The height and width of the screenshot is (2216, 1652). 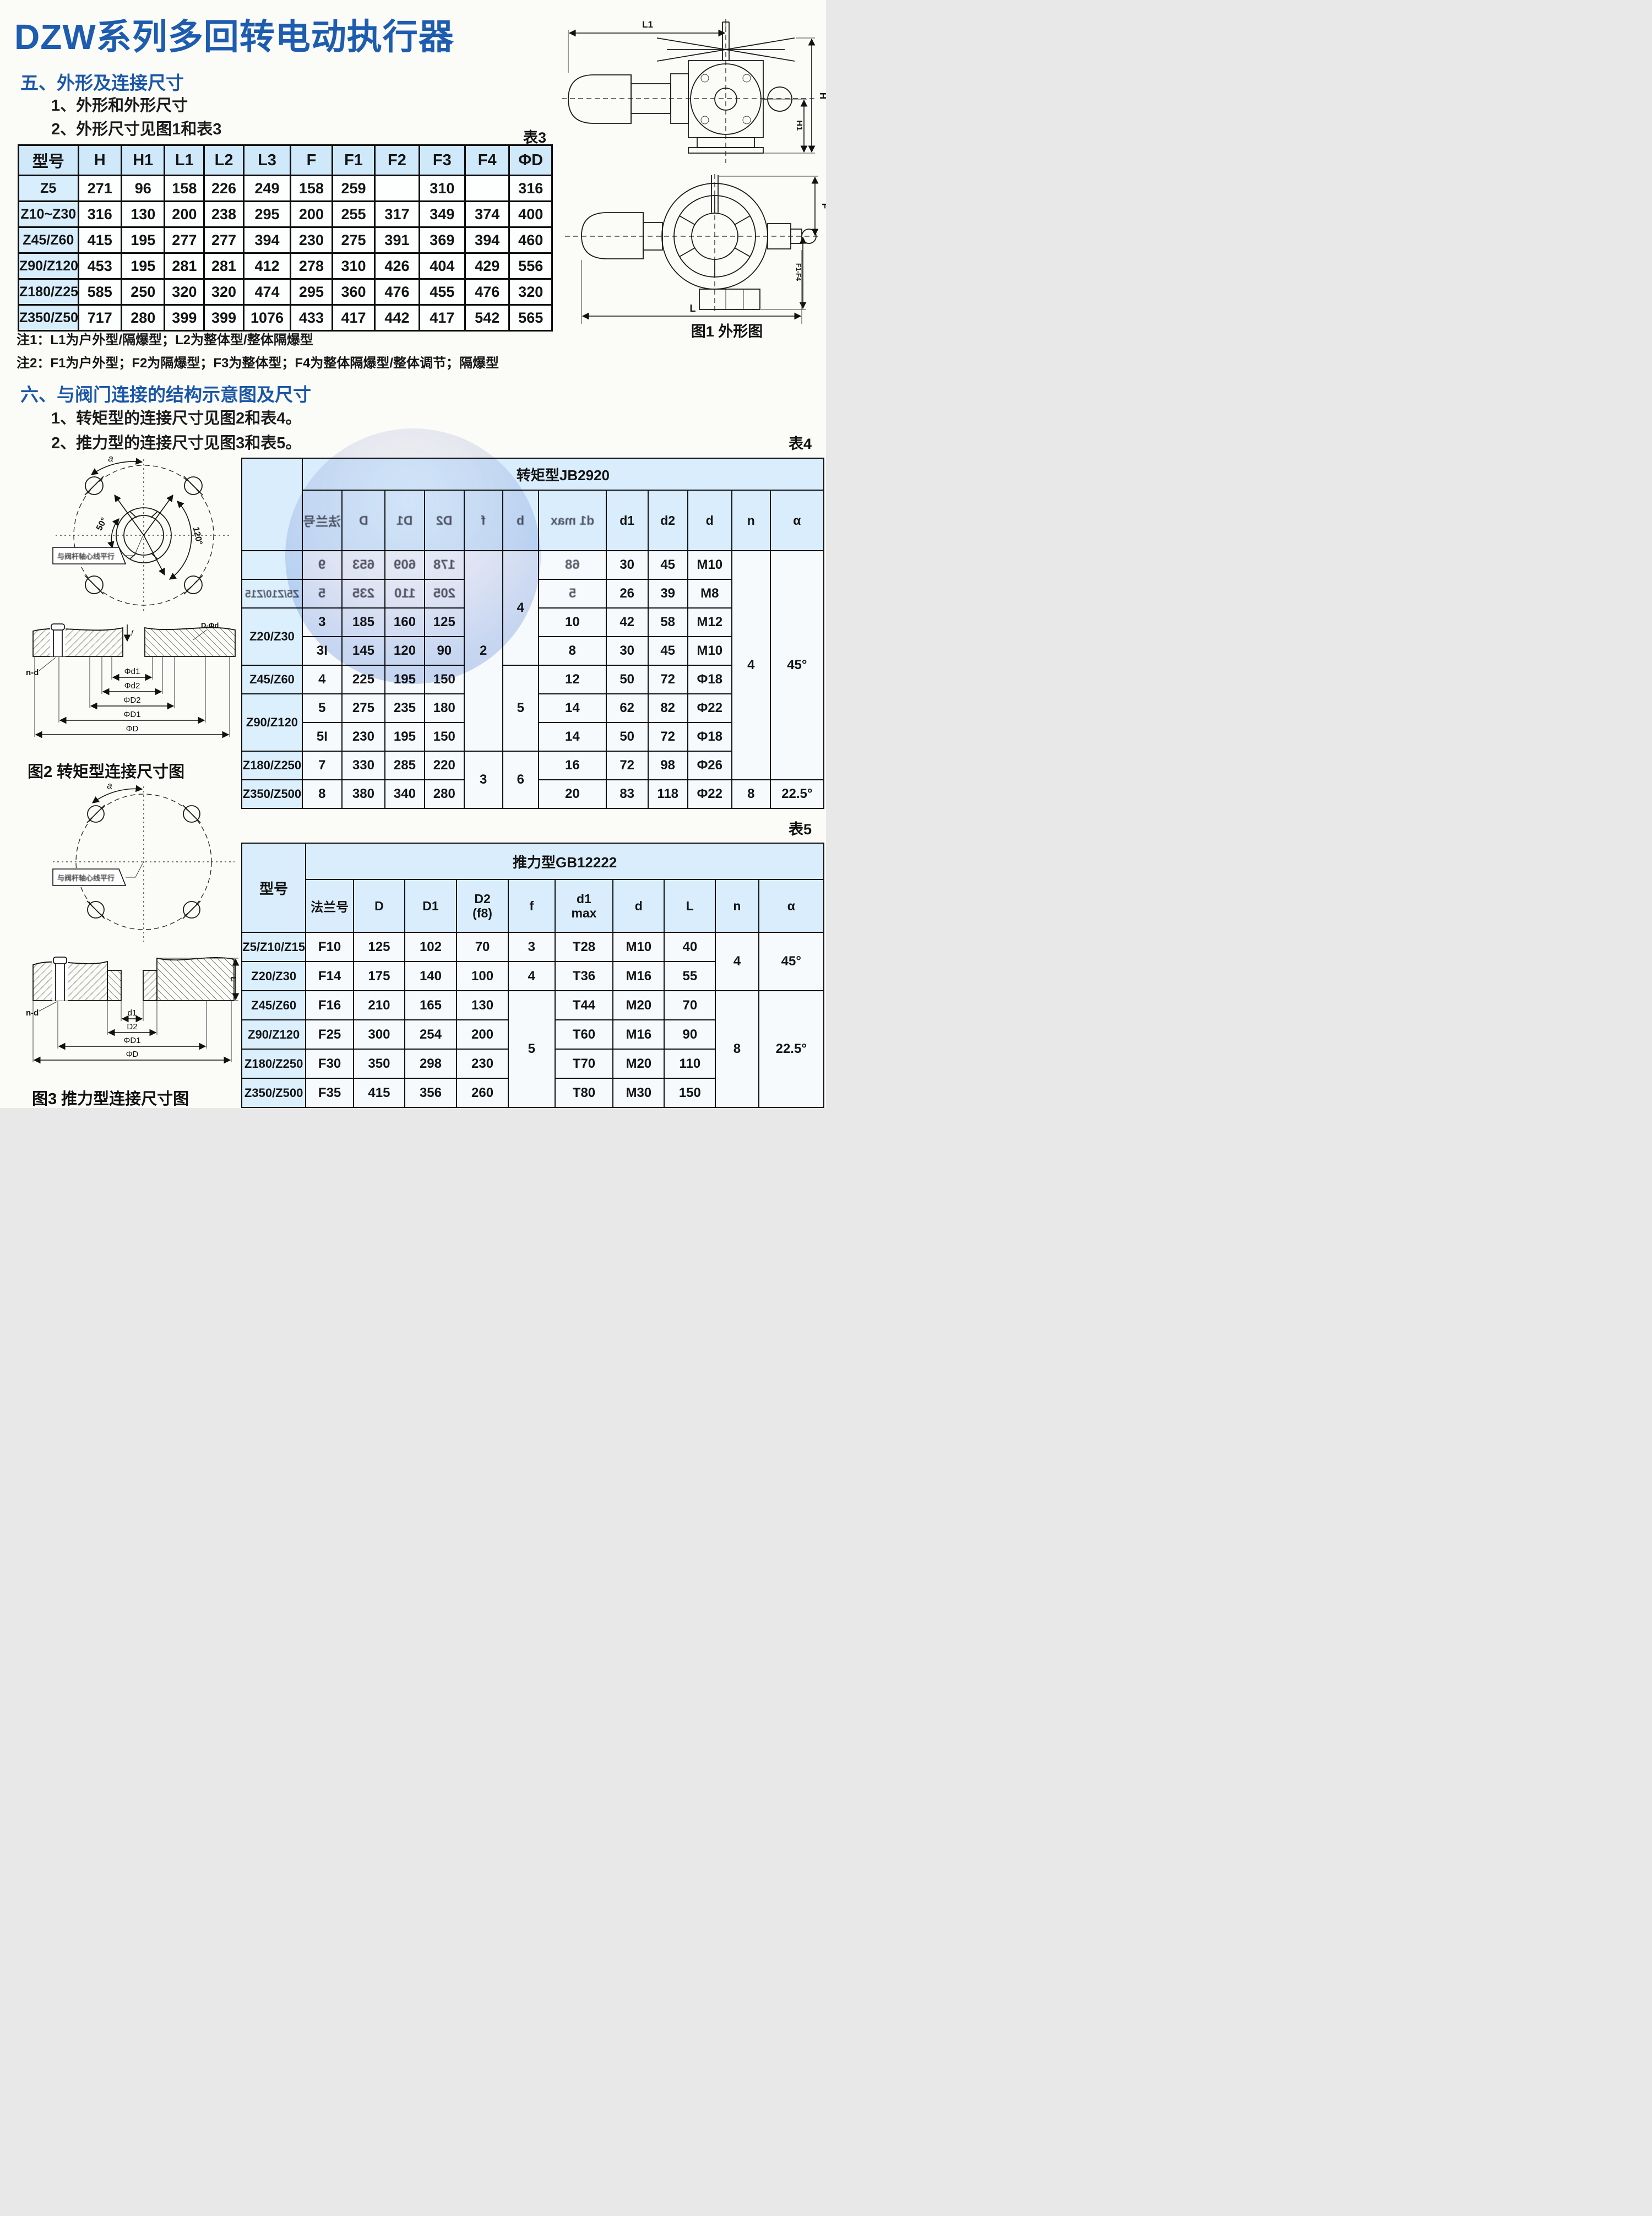 What do you see at coordinates (690, 1005) in the screenshot?
I see `cell: 70` at bounding box center [690, 1005].